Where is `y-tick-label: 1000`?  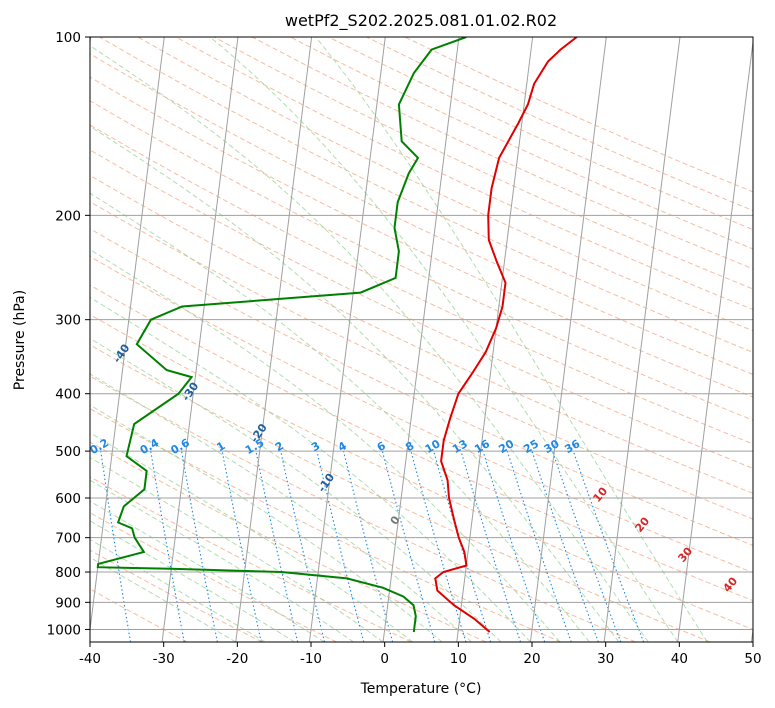
y-tick-label: 1000 is located at coordinates (64, 630).